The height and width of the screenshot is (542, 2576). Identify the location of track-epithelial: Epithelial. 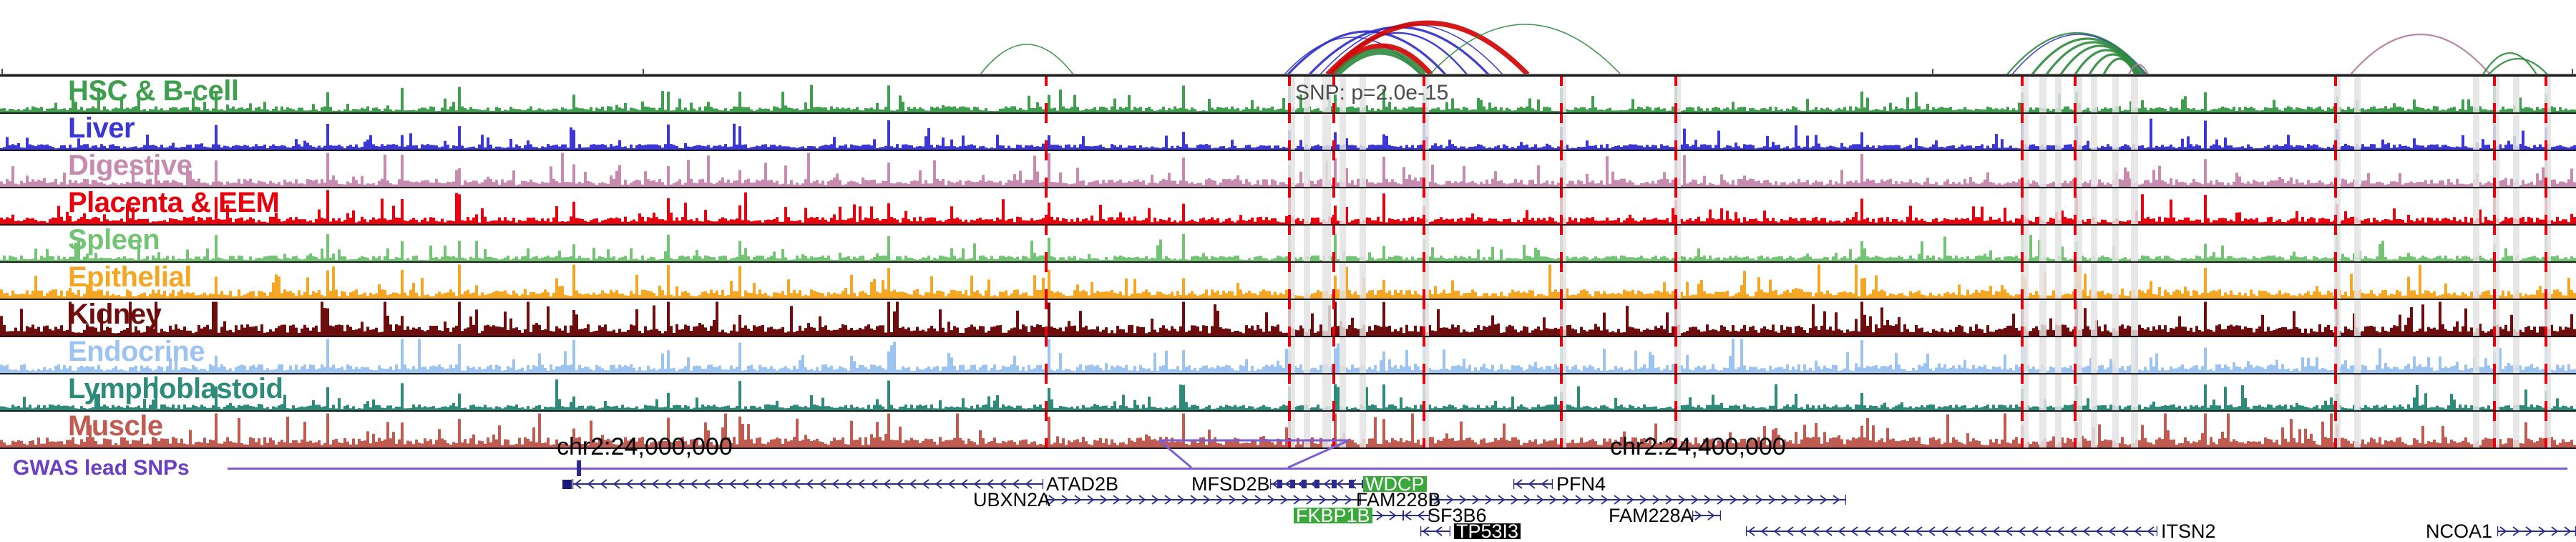
(1288, 281).